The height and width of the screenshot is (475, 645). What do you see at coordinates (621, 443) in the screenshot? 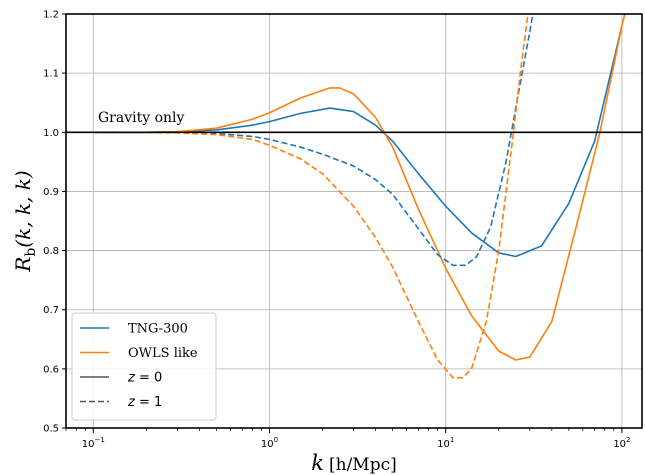
I see `x-tick-label: 10²` at bounding box center [621, 443].